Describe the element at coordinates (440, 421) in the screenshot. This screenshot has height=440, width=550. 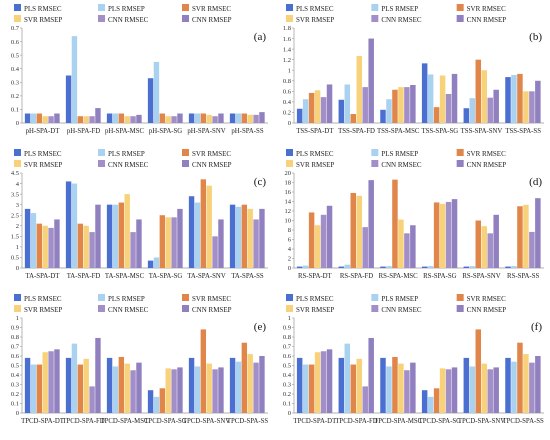
I see `x-tick-label: TPCD-SPA-SG` at that location.